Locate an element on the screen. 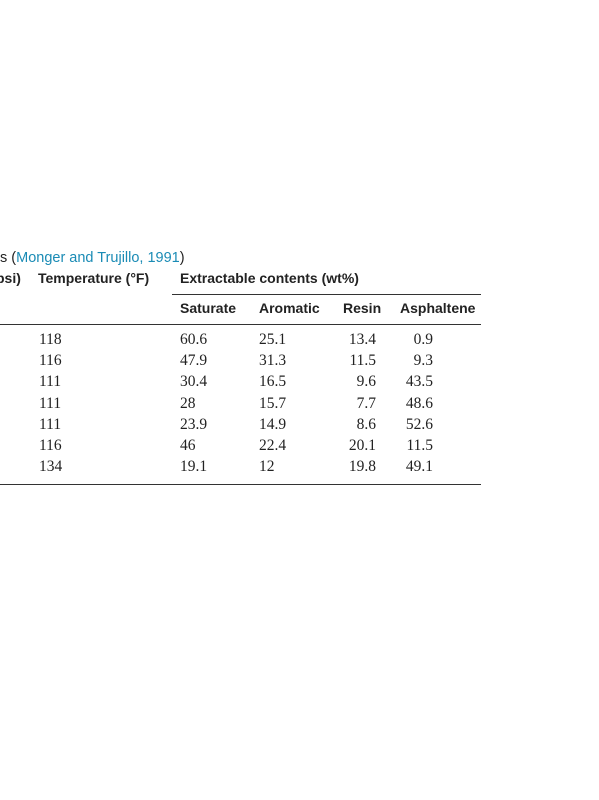 Image resolution: width=599 pixels, height=800 pixels. column-header: Temperature (°F) is located at coordinates (94, 278).